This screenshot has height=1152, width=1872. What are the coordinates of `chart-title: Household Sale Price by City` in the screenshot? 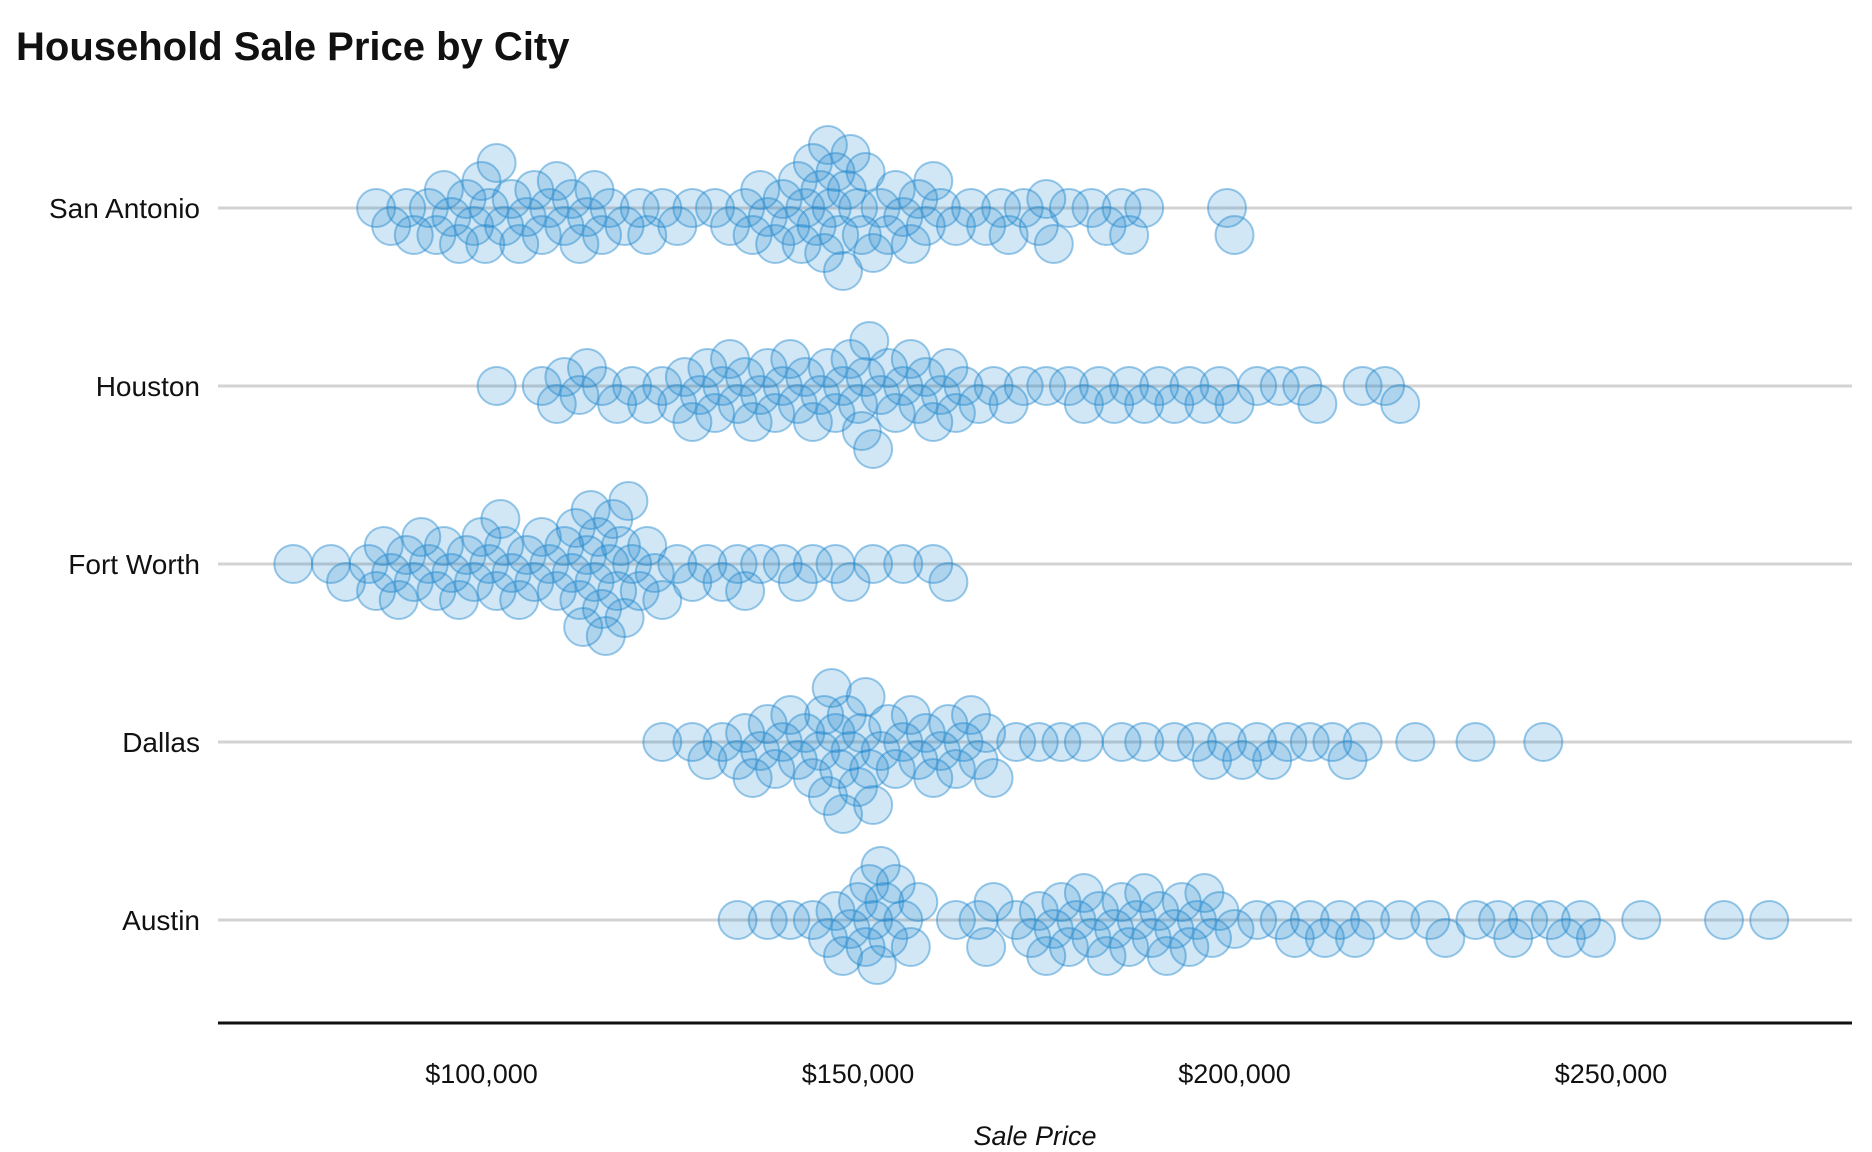 It's located at (293, 47).